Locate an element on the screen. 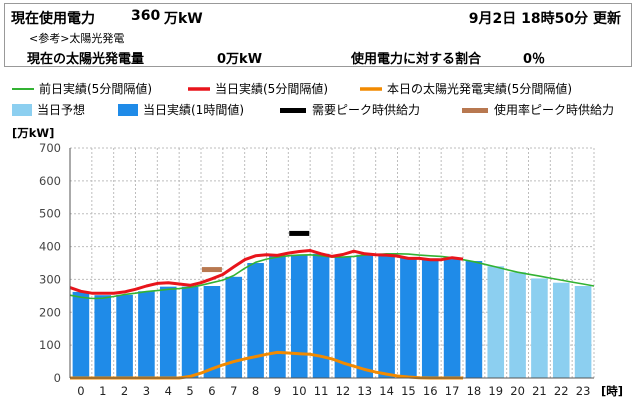  x-tick-label-0: 0 is located at coordinates (80, 391).